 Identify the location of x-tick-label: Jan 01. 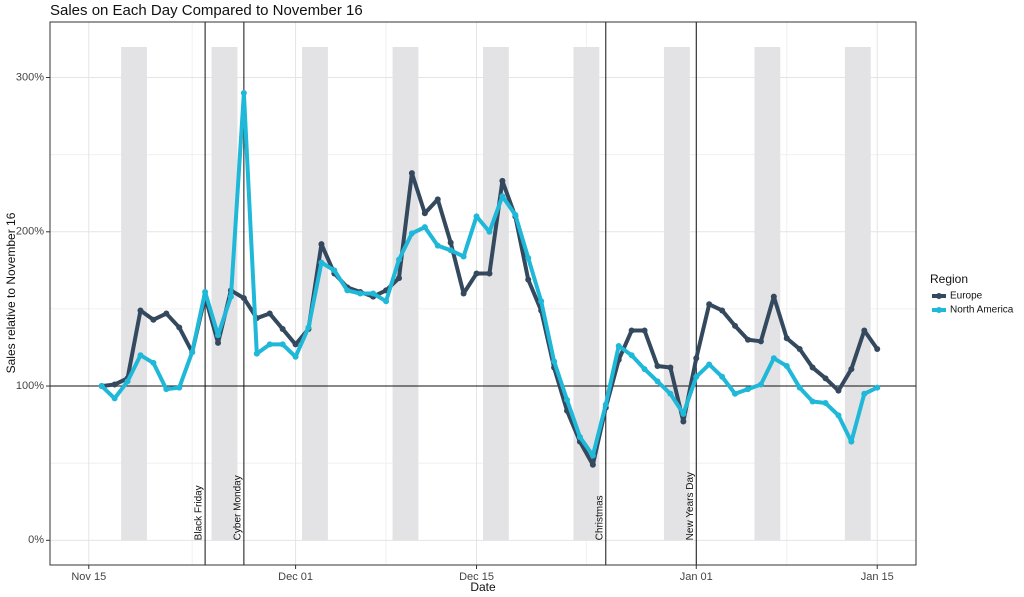
(696, 577).